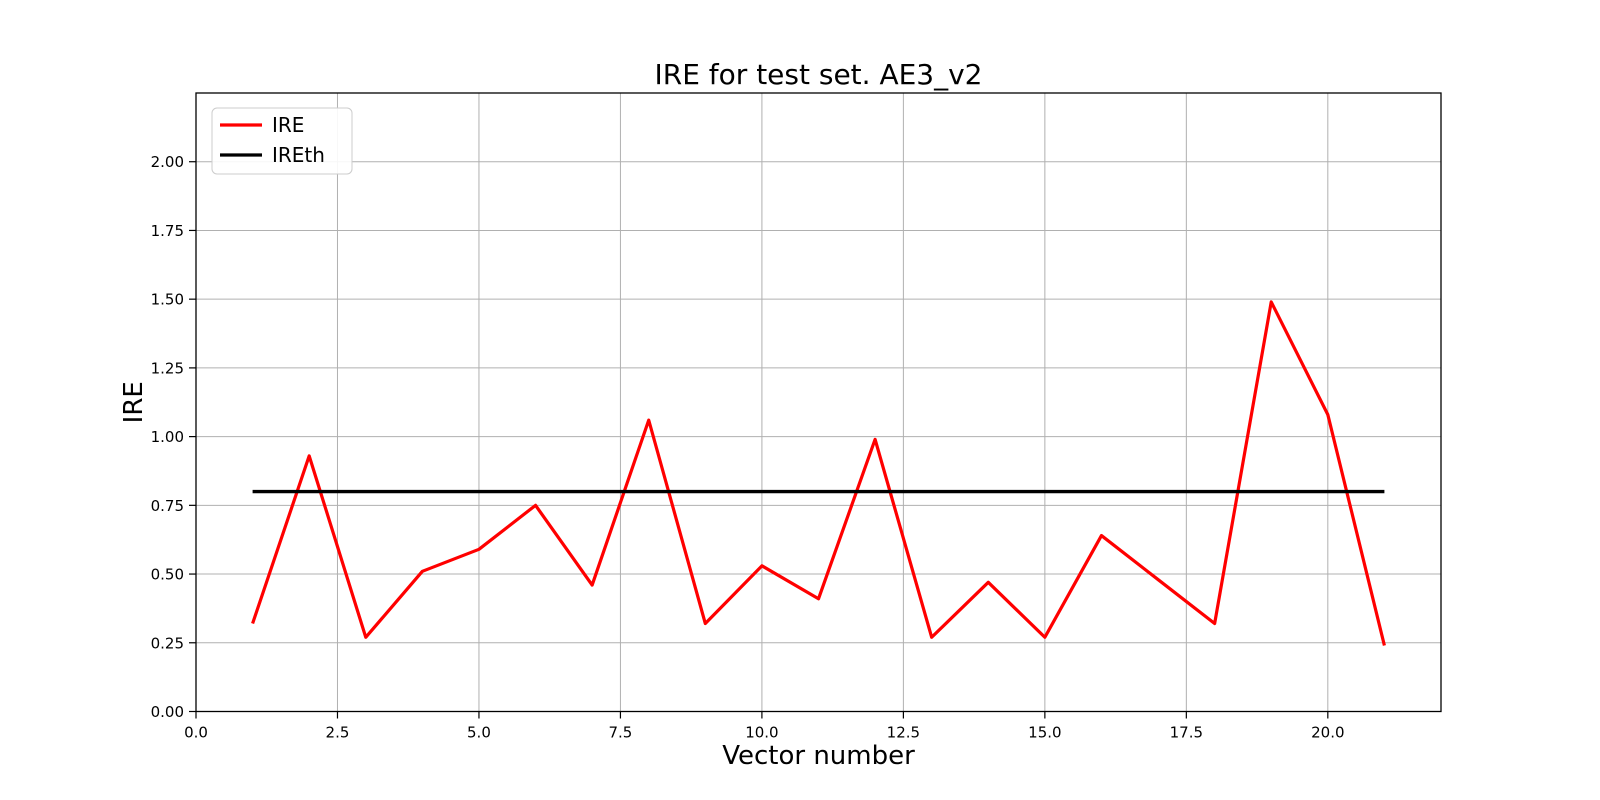  What do you see at coordinates (167, 368) in the screenshot?
I see `y-tick-label: 1.25` at bounding box center [167, 368].